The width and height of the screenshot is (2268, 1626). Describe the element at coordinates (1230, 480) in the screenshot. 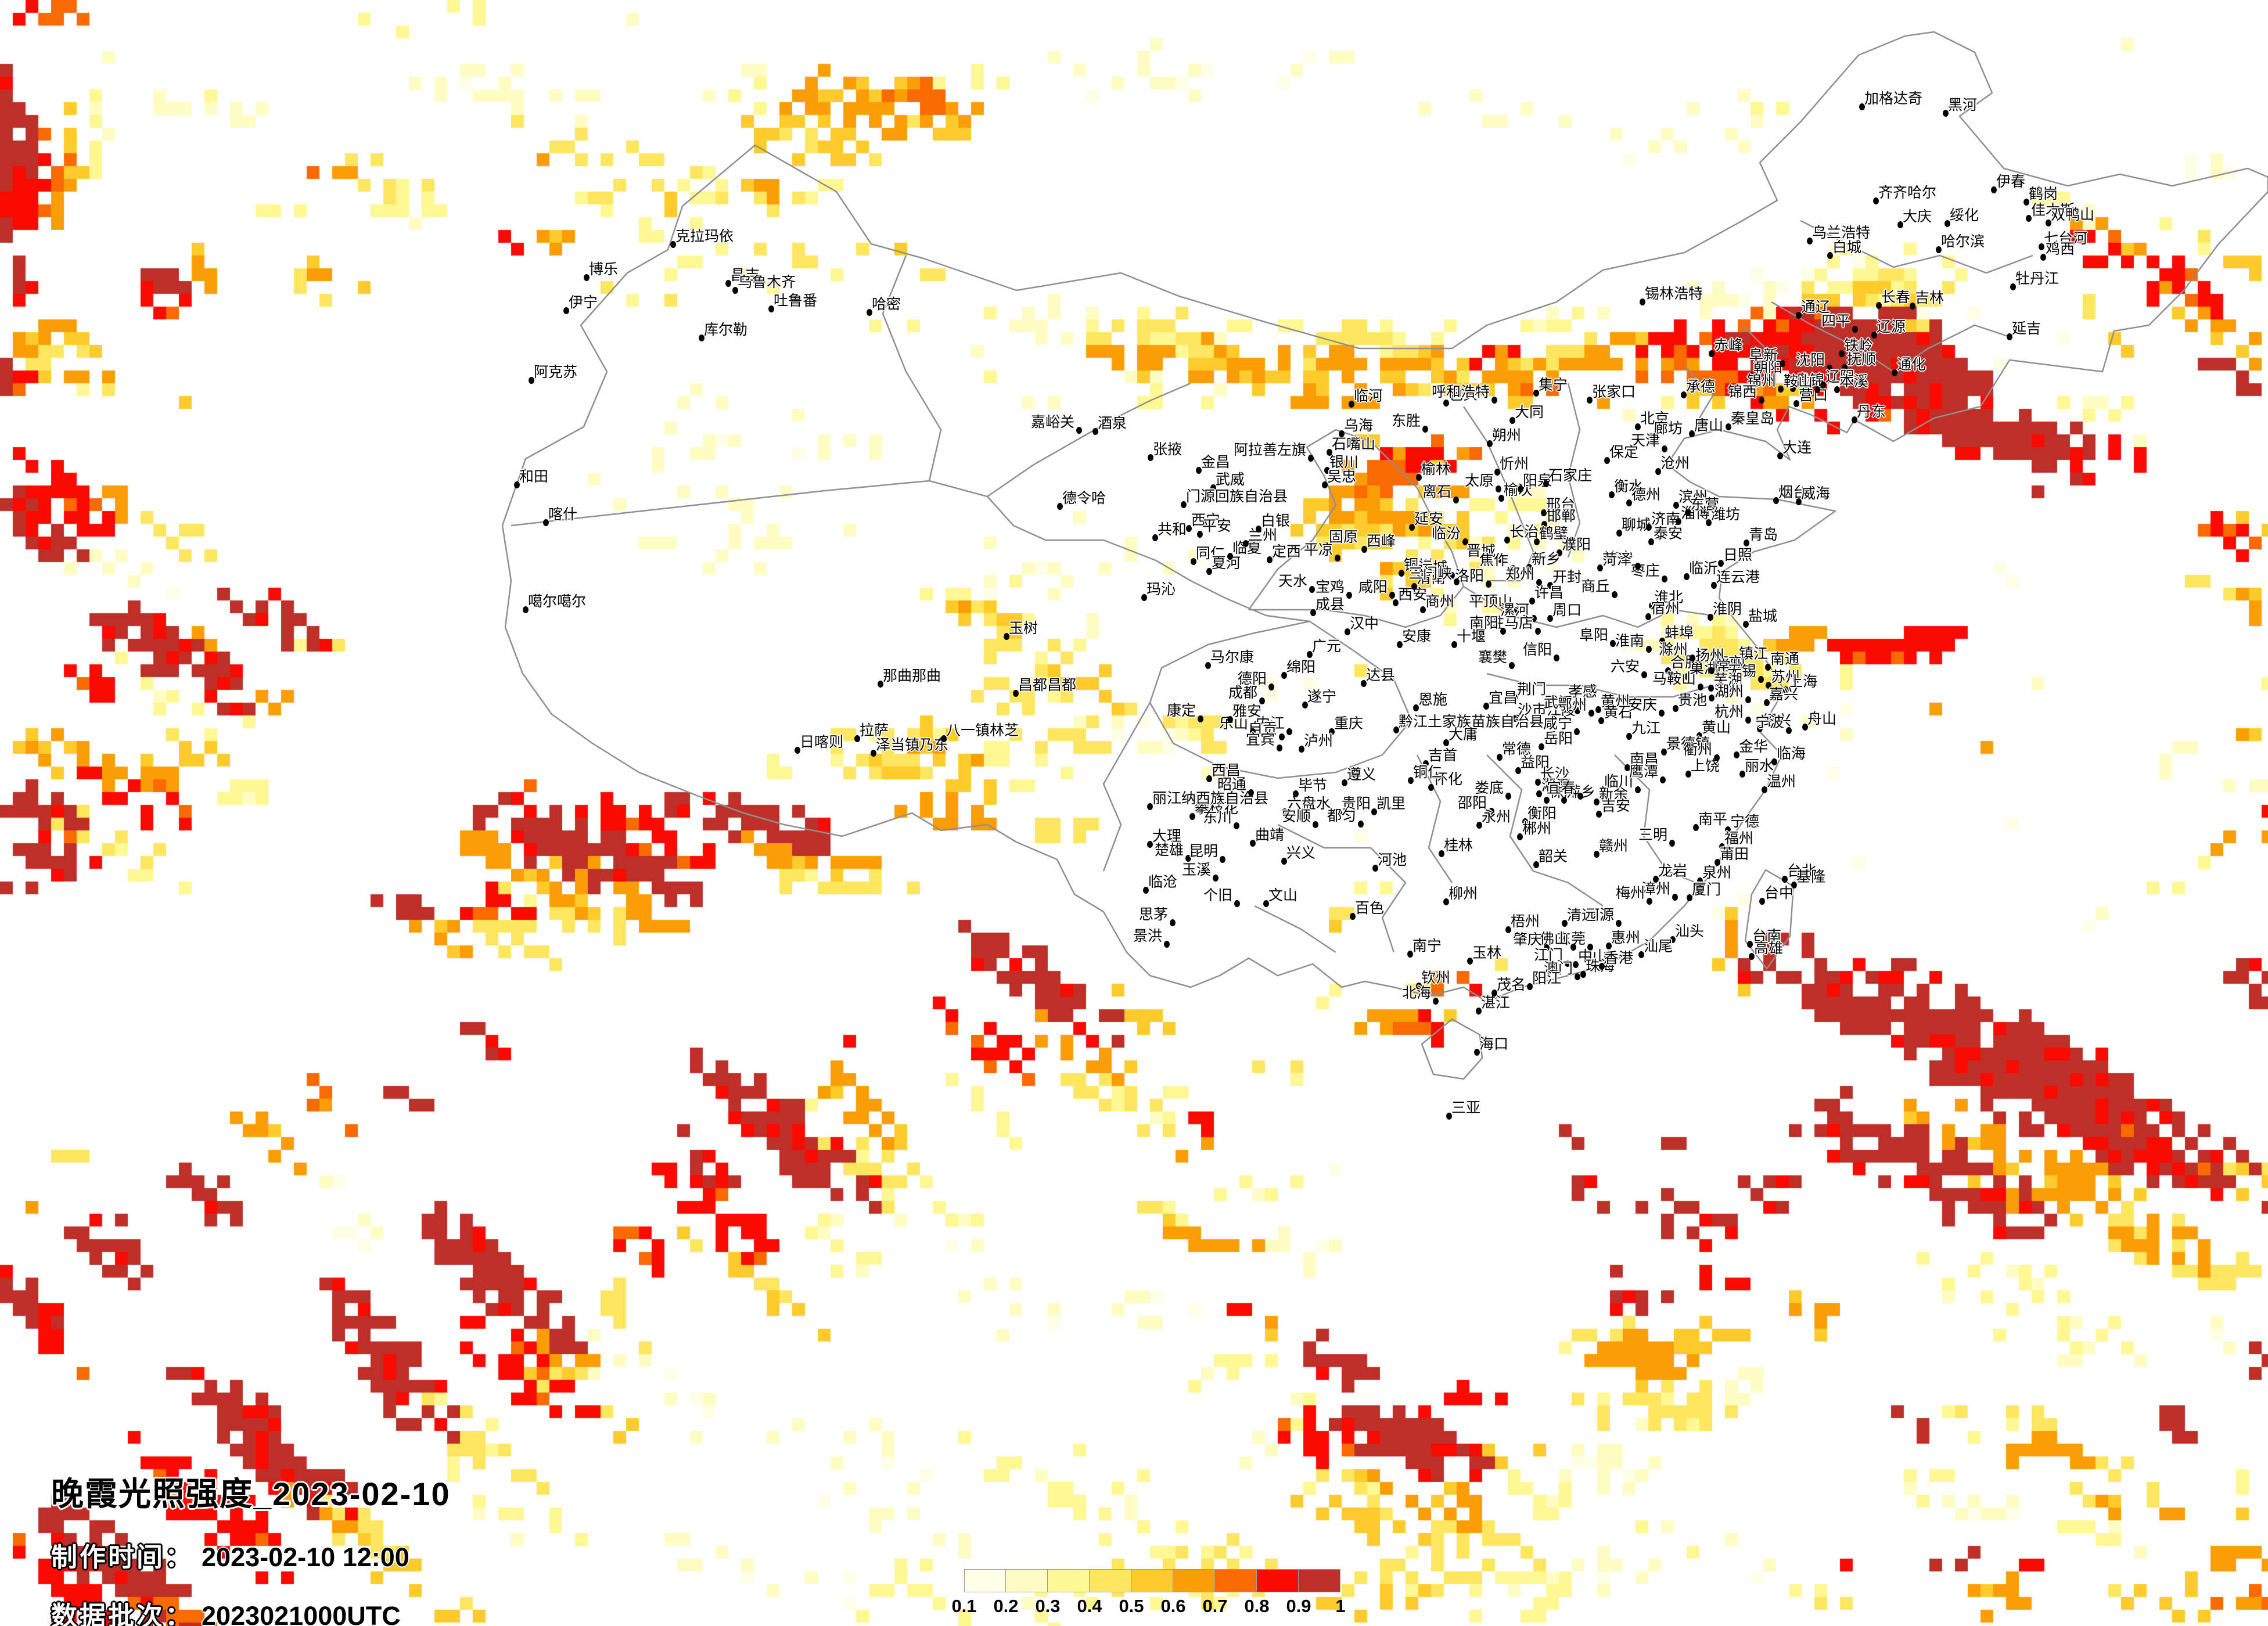

I see `city-label: 武威` at that location.